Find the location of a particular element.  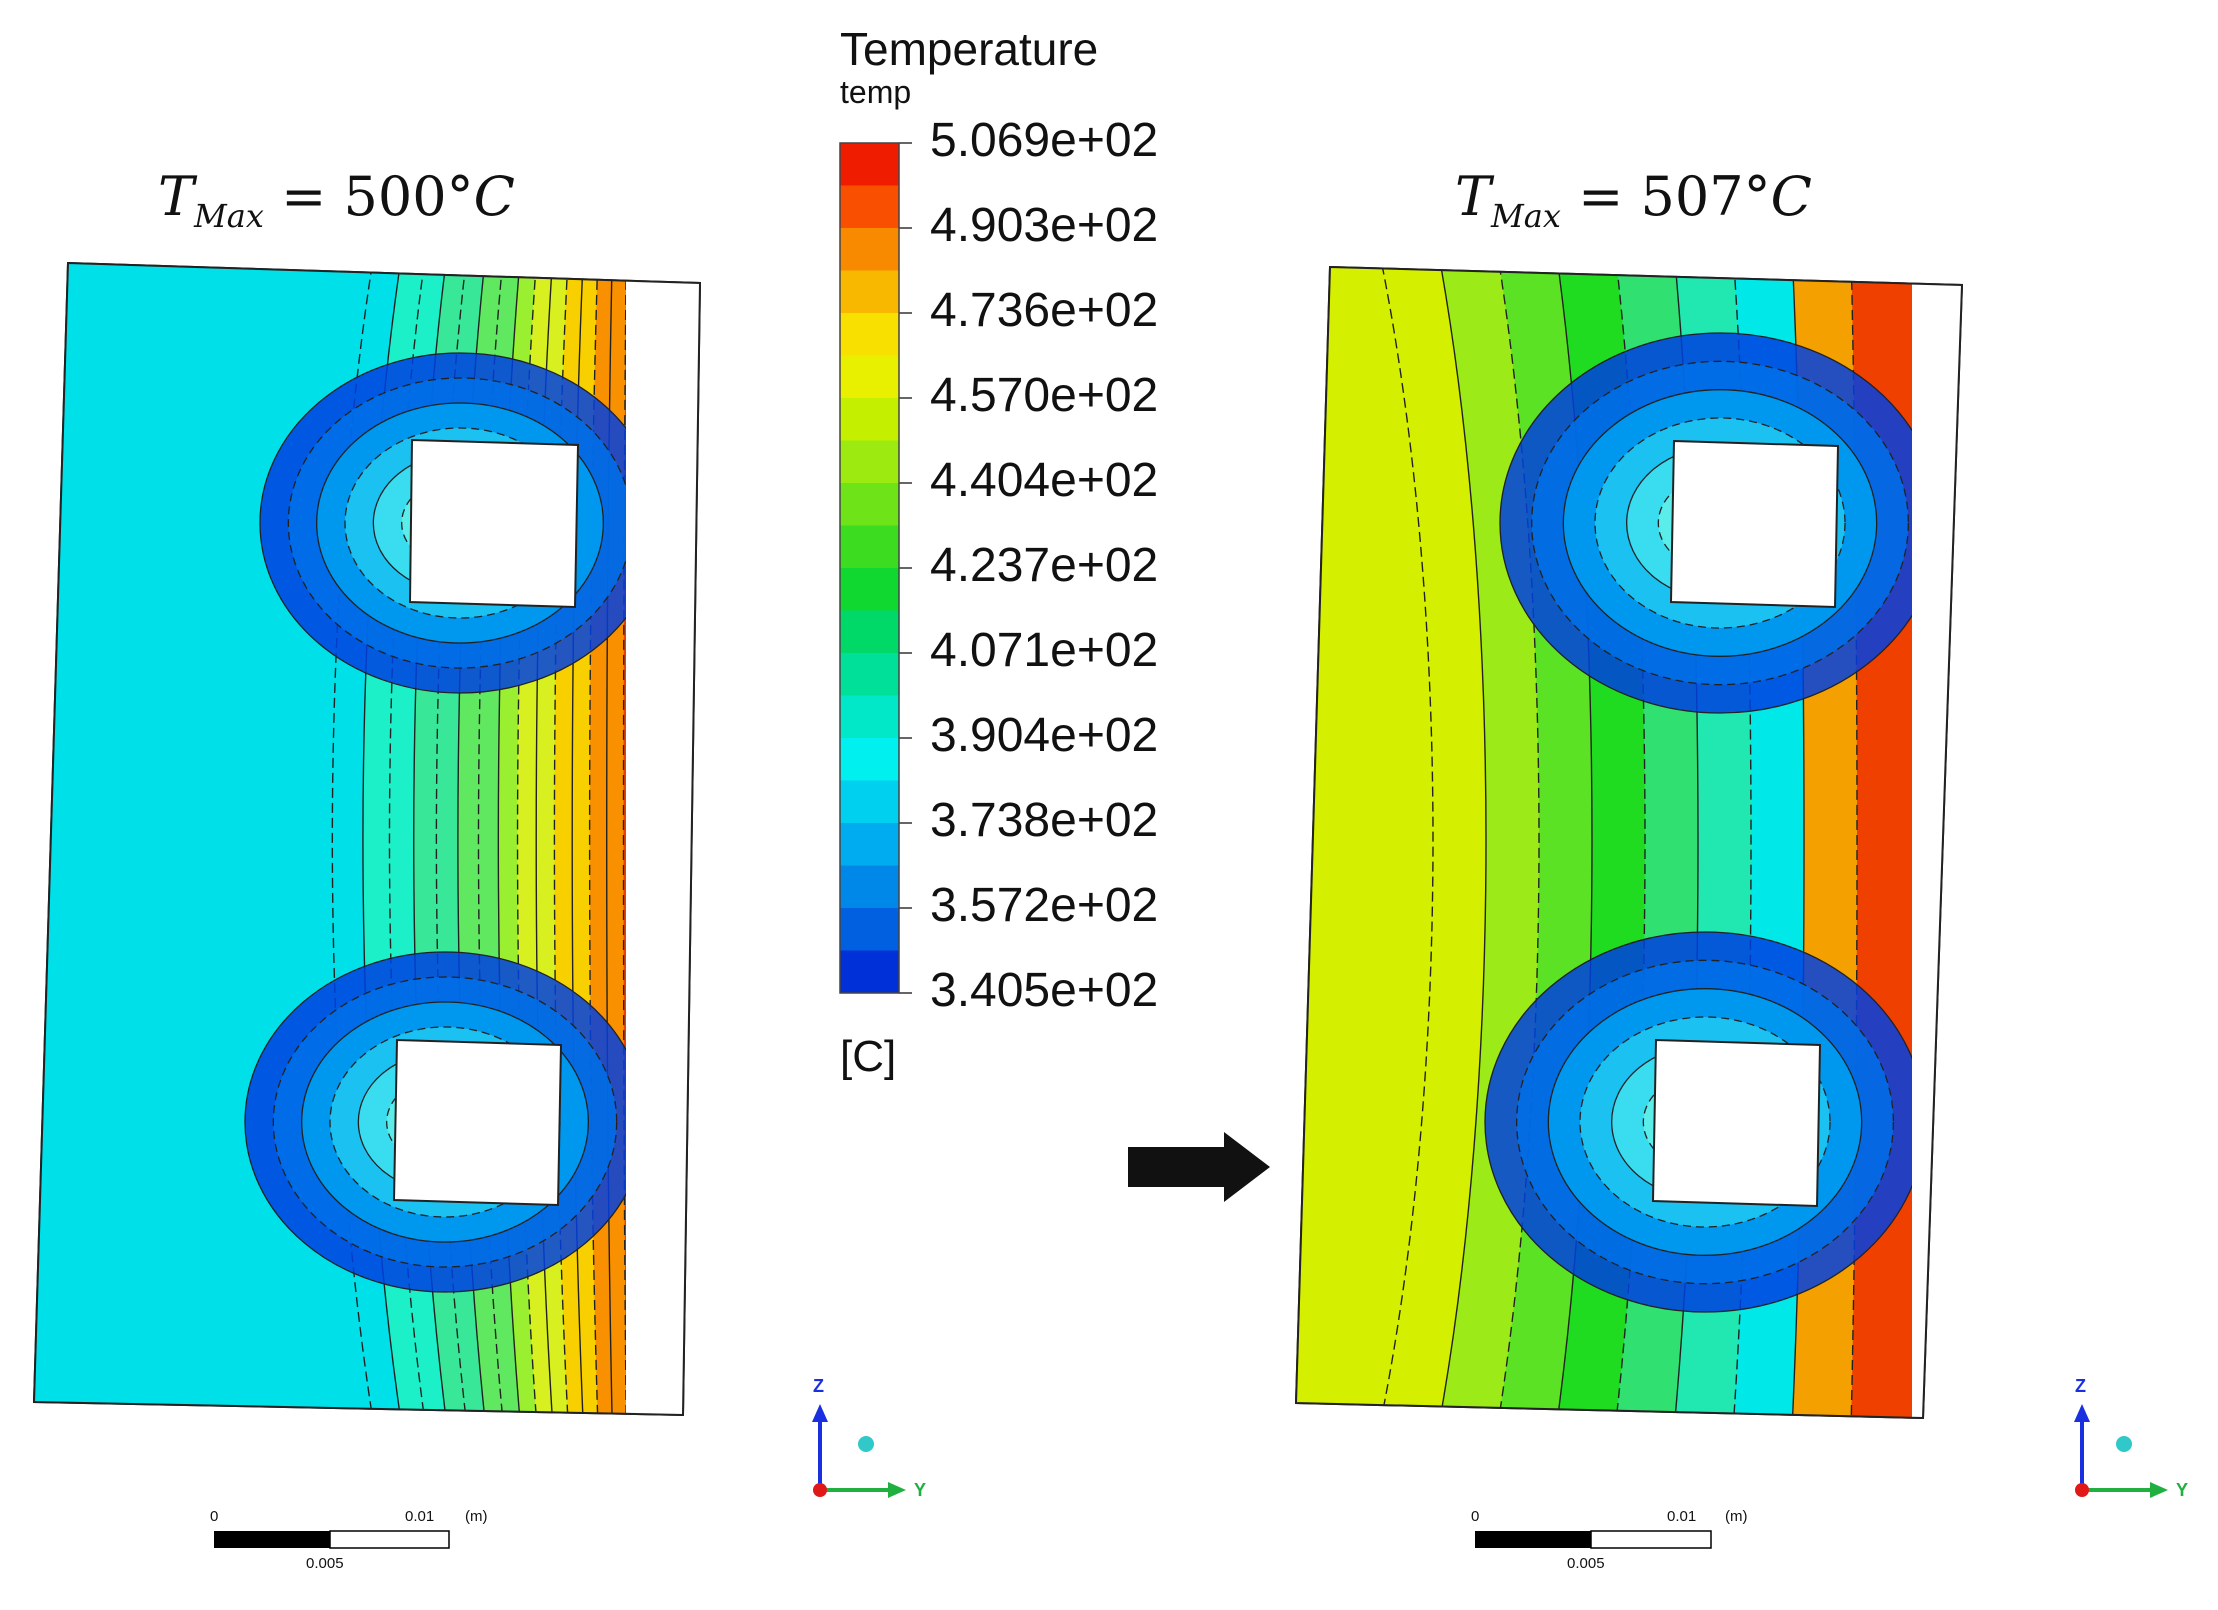

right-wall-strip is located at coordinates (1937, 842).